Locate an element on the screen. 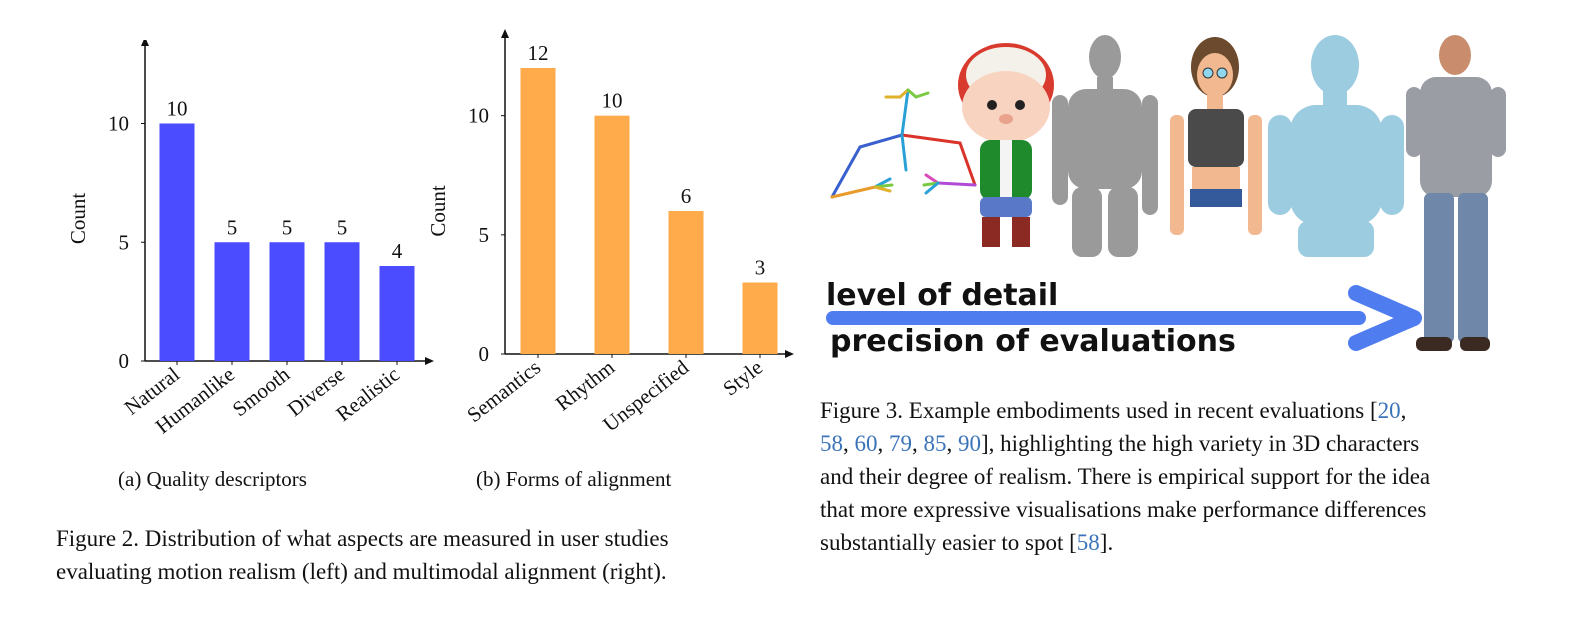 The height and width of the screenshot is (628, 1594). mannequin is located at coordinates (1105, 146).